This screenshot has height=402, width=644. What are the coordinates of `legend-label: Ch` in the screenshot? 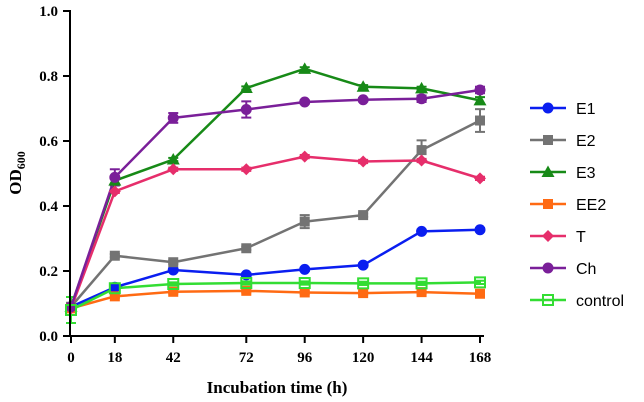 It's located at (586, 269).